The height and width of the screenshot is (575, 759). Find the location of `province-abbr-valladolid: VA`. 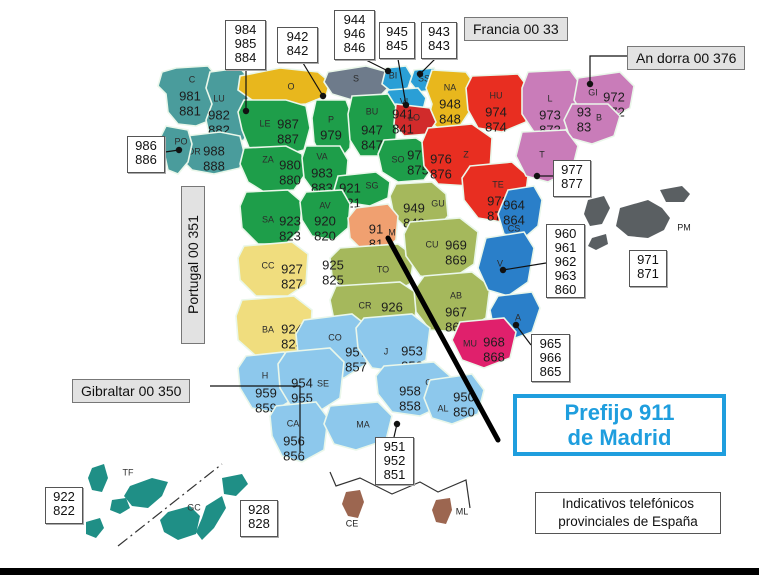

province-abbr-valladolid: VA is located at coordinates (321, 156).